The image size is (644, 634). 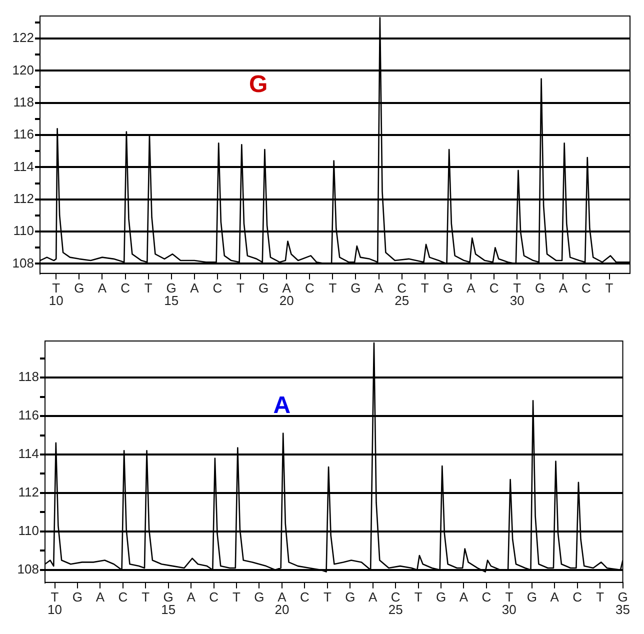 What do you see at coordinates (623, 609) in the screenshot?
I see `x-tick-label: 35` at bounding box center [623, 609].